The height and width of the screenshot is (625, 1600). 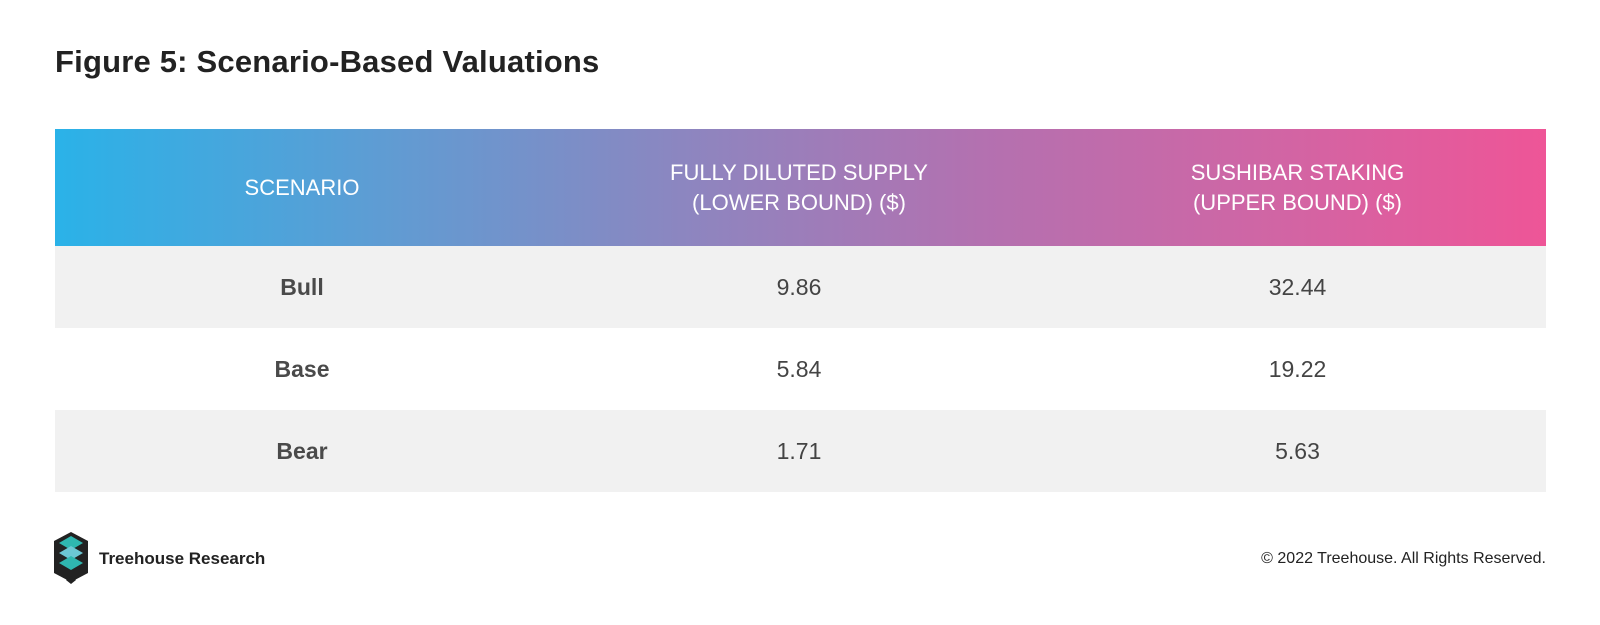 What do you see at coordinates (182, 558) in the screenshot?
I see `brand-name: Treehouse Research` at bounding box center [182, 558].